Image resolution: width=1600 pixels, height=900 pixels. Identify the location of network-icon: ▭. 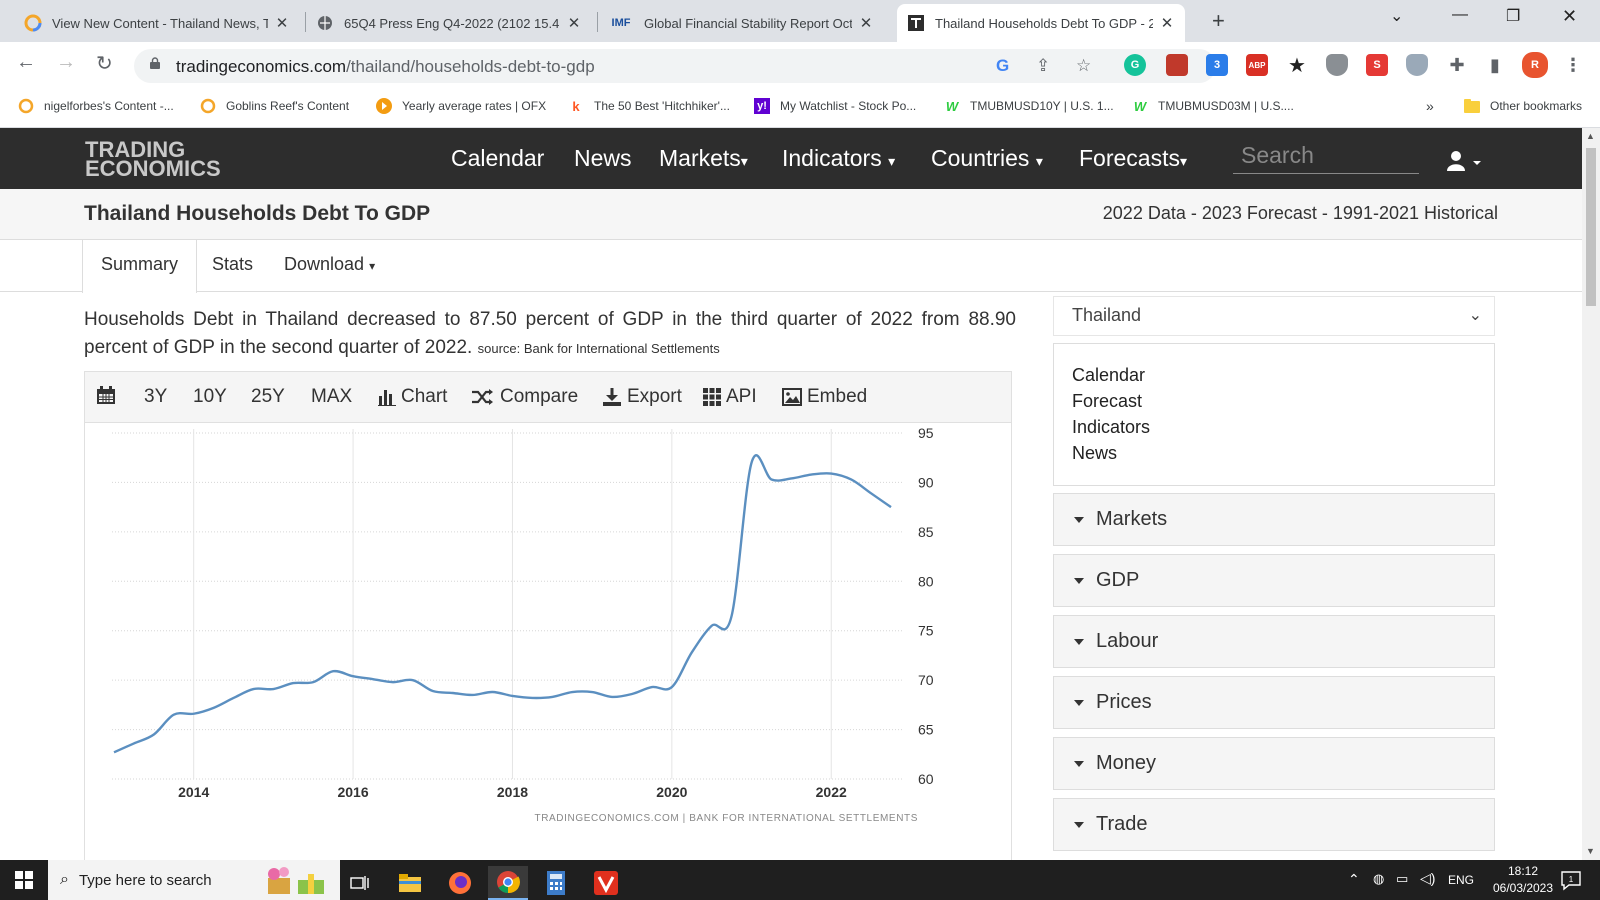
(1402, 878).